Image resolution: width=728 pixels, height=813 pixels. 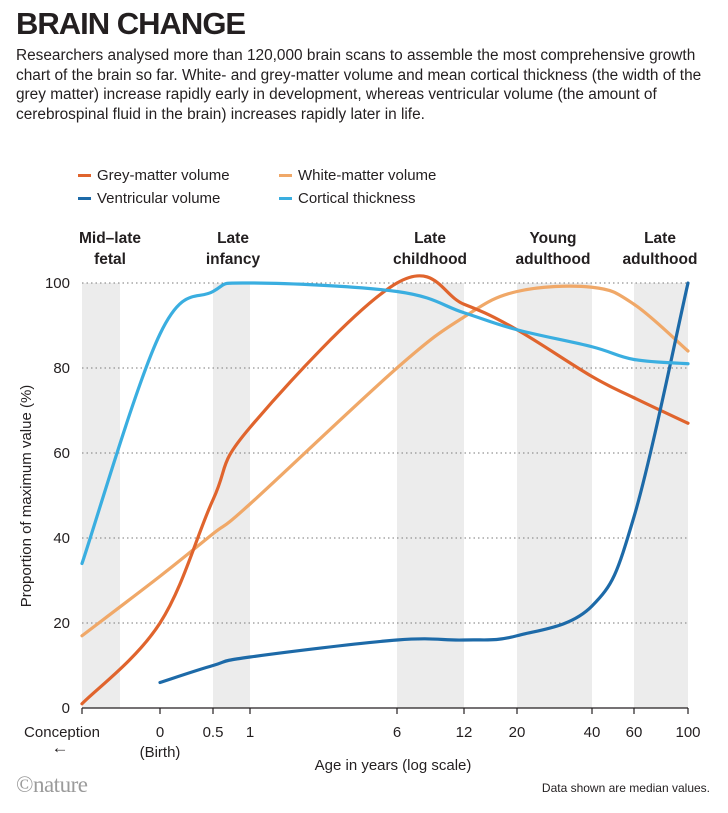 I want to click on nature-logo: ©nature, so click(x=52, y=784).